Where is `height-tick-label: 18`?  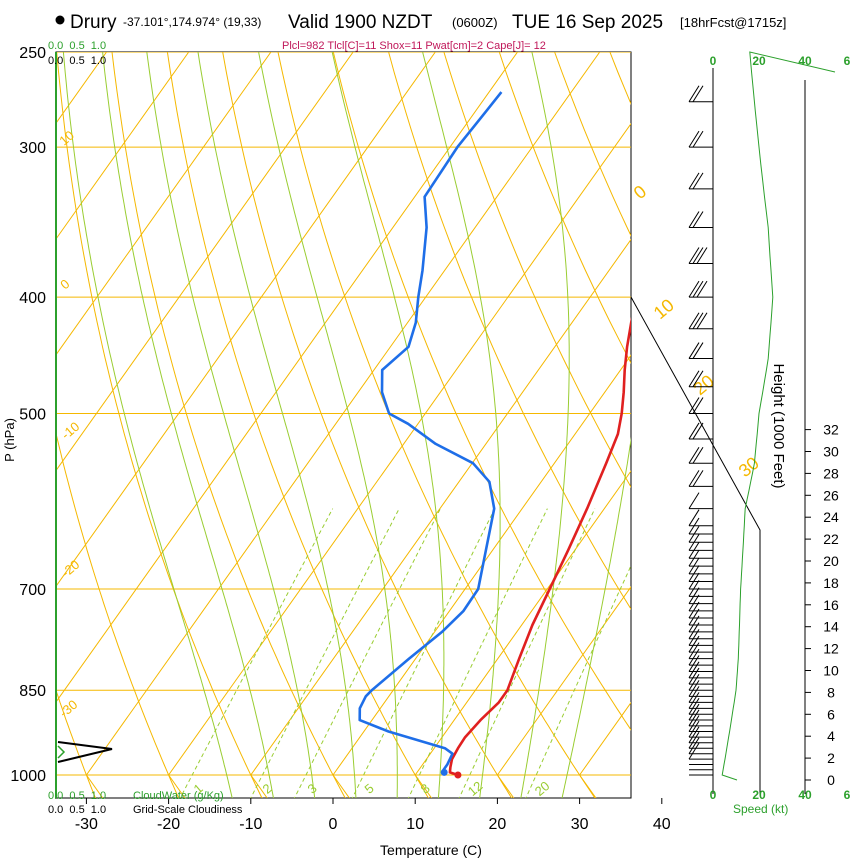 height-tick-label: 18 is located at coordinates (831, 583).